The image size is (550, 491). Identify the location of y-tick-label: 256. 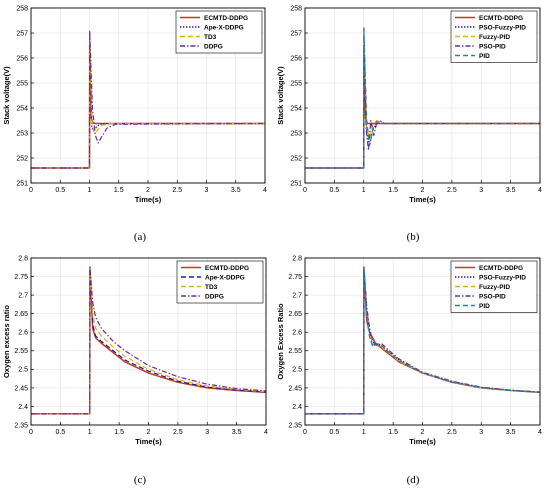
(296, 58).